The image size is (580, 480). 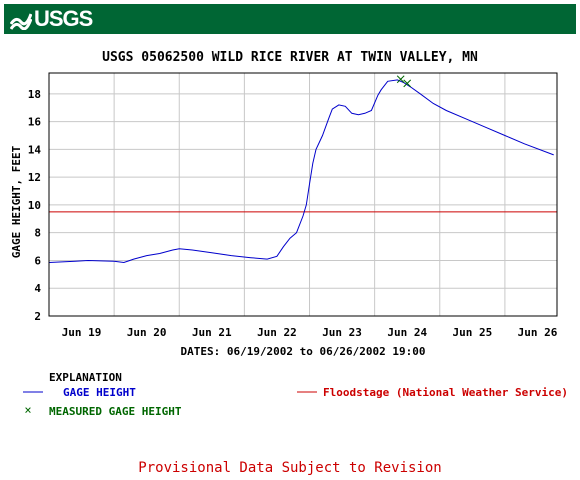 What do you see at coordinates (212, 332) in the screenshot?
I see `x-tick-label: Jun 21` at bounding box center [212, 332].